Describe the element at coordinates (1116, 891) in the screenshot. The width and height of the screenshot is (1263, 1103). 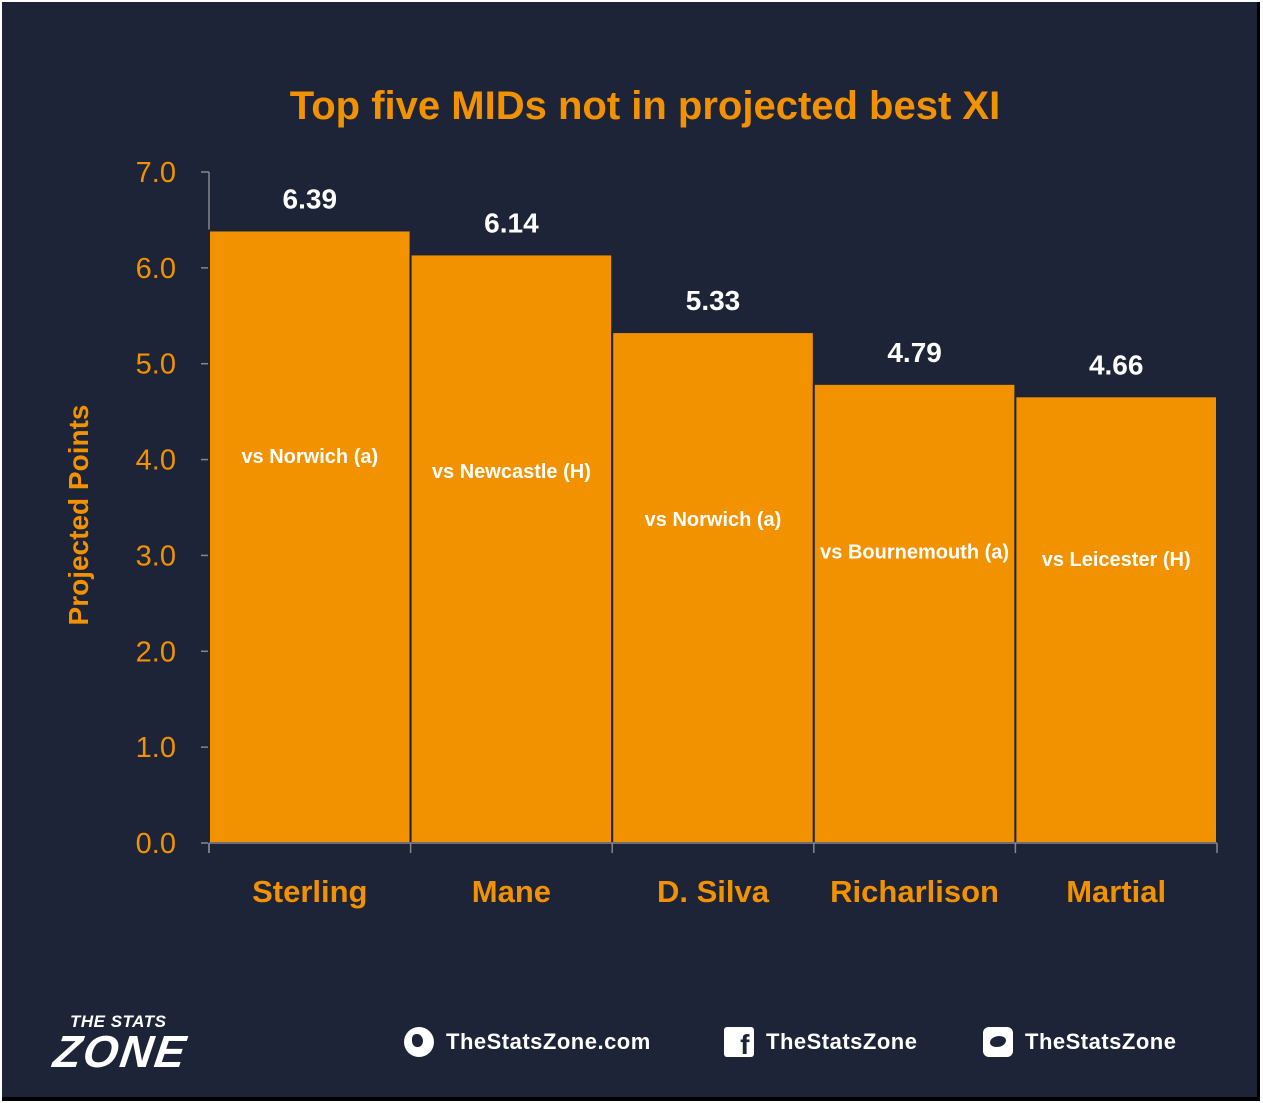
I see `x-tick-label: Martial` at that location.